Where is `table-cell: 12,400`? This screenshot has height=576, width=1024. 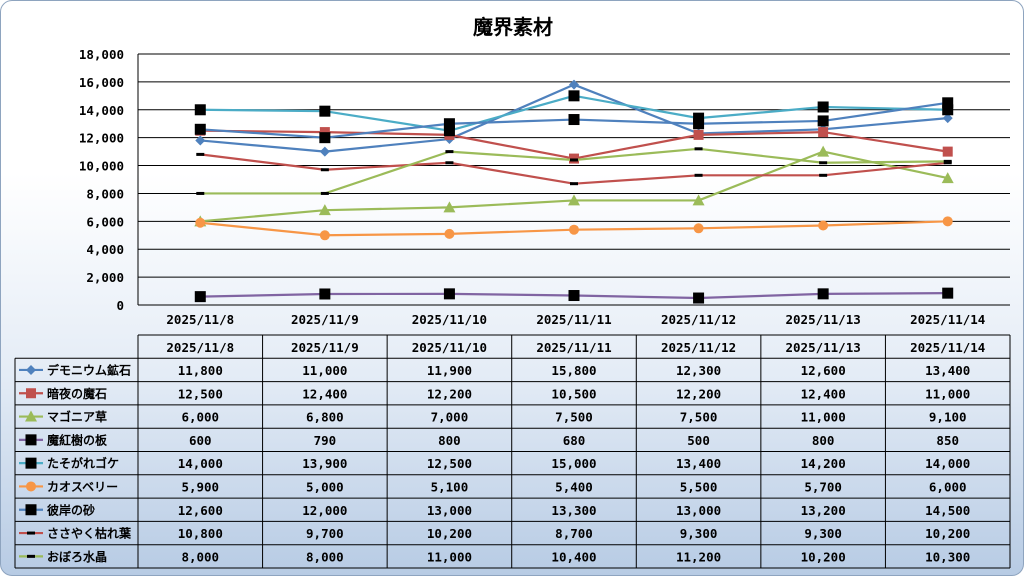
table-cell: 12,400 is located at coordinates (823, 393).